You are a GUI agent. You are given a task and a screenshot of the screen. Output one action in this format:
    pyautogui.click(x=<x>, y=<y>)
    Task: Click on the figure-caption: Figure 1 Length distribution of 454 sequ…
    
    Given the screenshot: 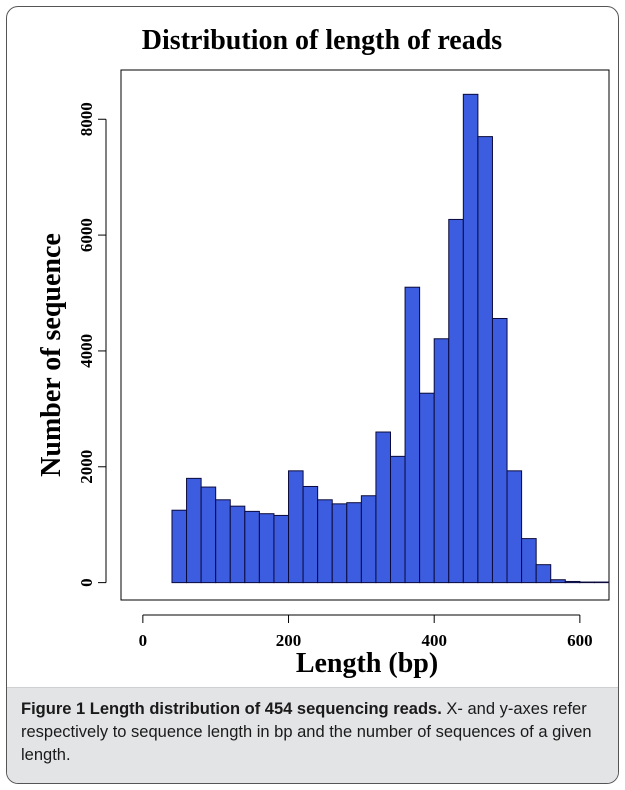 What is the action you would take?
    pyautogui.click(x=312, y=731)
    